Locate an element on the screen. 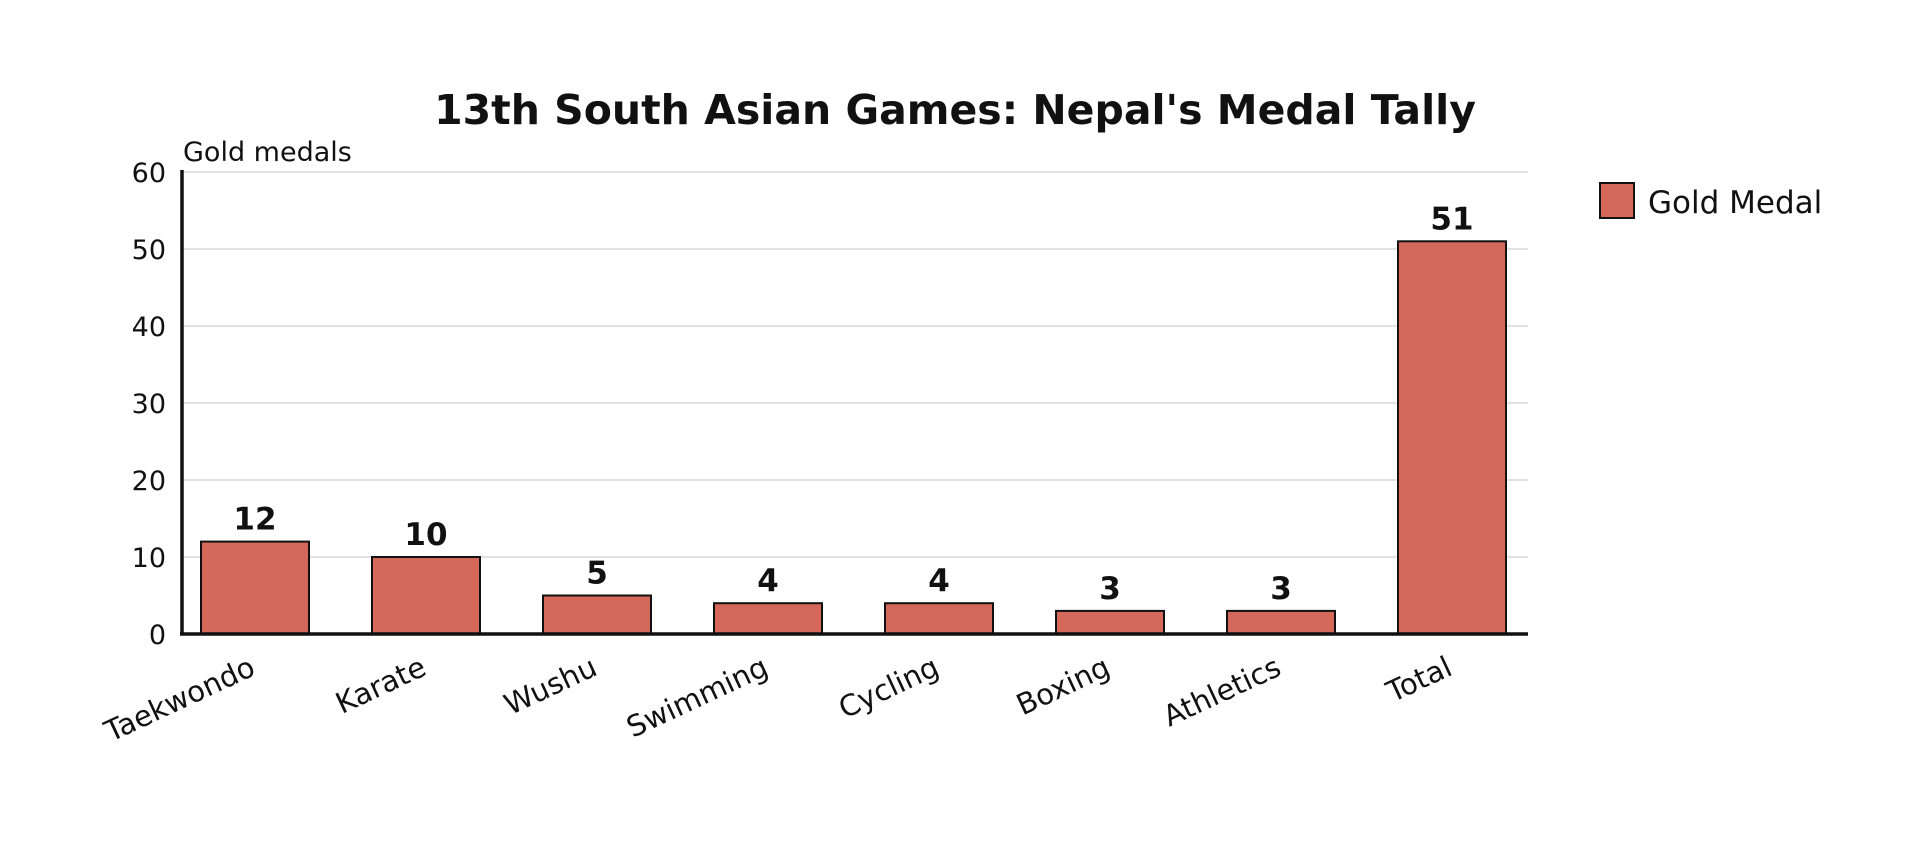  x-tick-label: Swimming is located at coordinates (697, 697).